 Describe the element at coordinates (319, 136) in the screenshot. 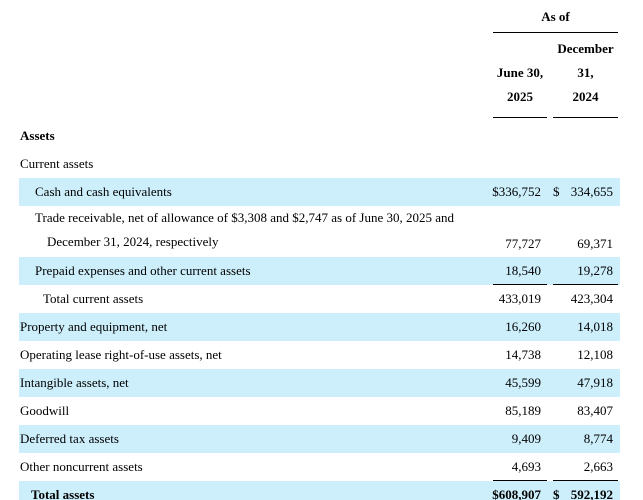

I see `assets-section-heading-row: Assets` at that location.